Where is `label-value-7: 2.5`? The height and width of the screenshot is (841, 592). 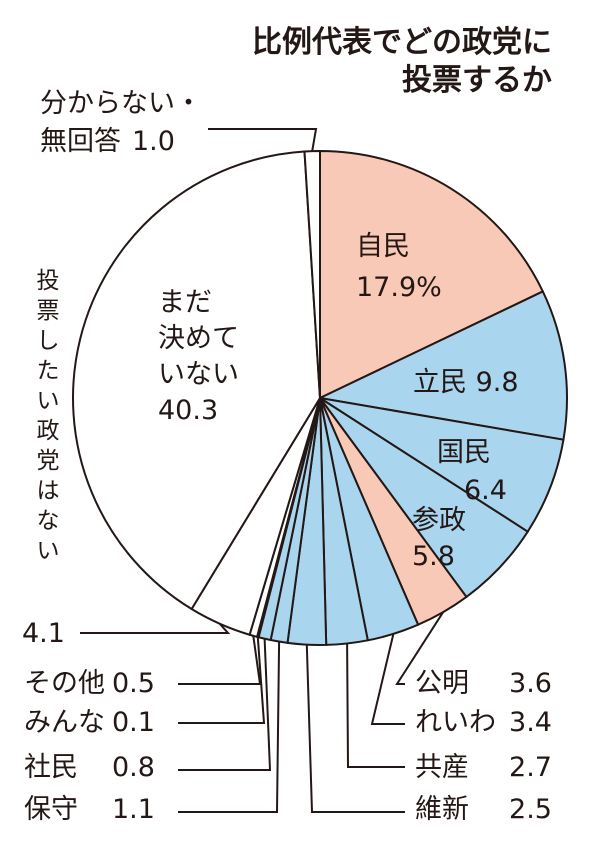 label-value-7: 2.5 is located at coordinates (530, 809).